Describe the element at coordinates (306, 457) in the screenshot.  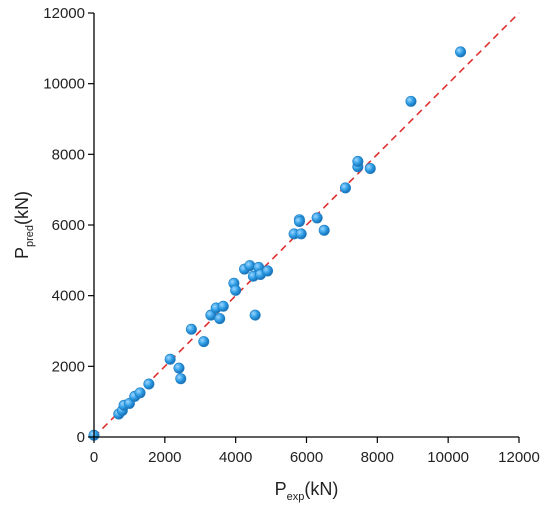
I see `x-tick-label: 6000` at that location.